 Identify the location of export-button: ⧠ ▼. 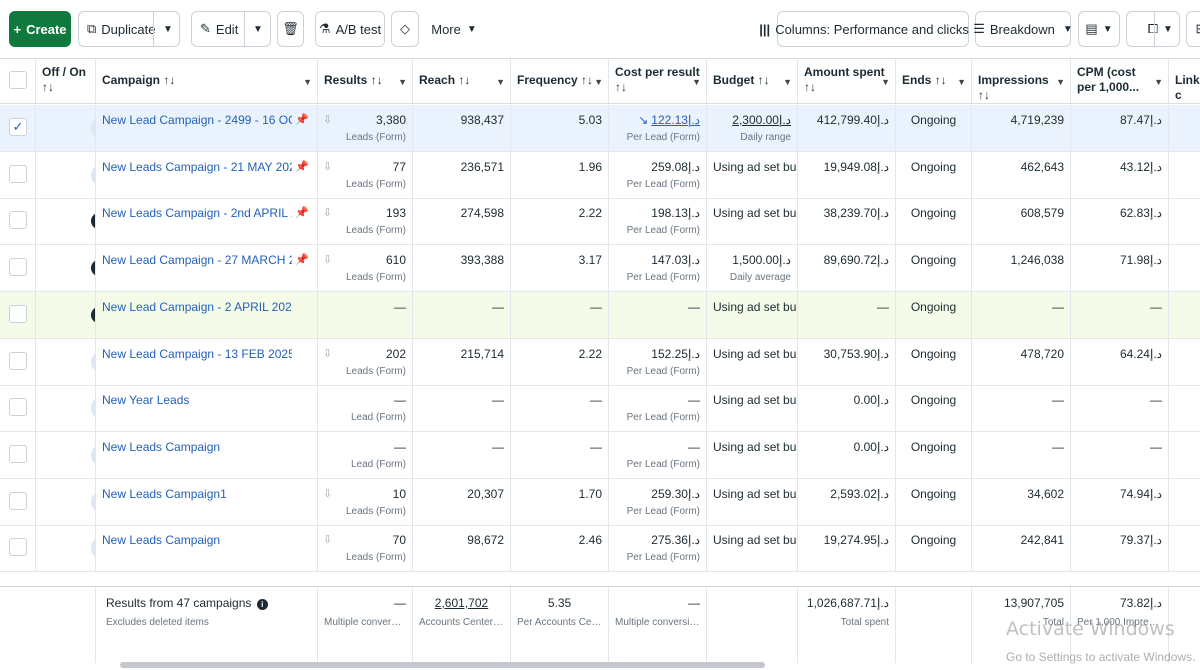
(1153, 29).